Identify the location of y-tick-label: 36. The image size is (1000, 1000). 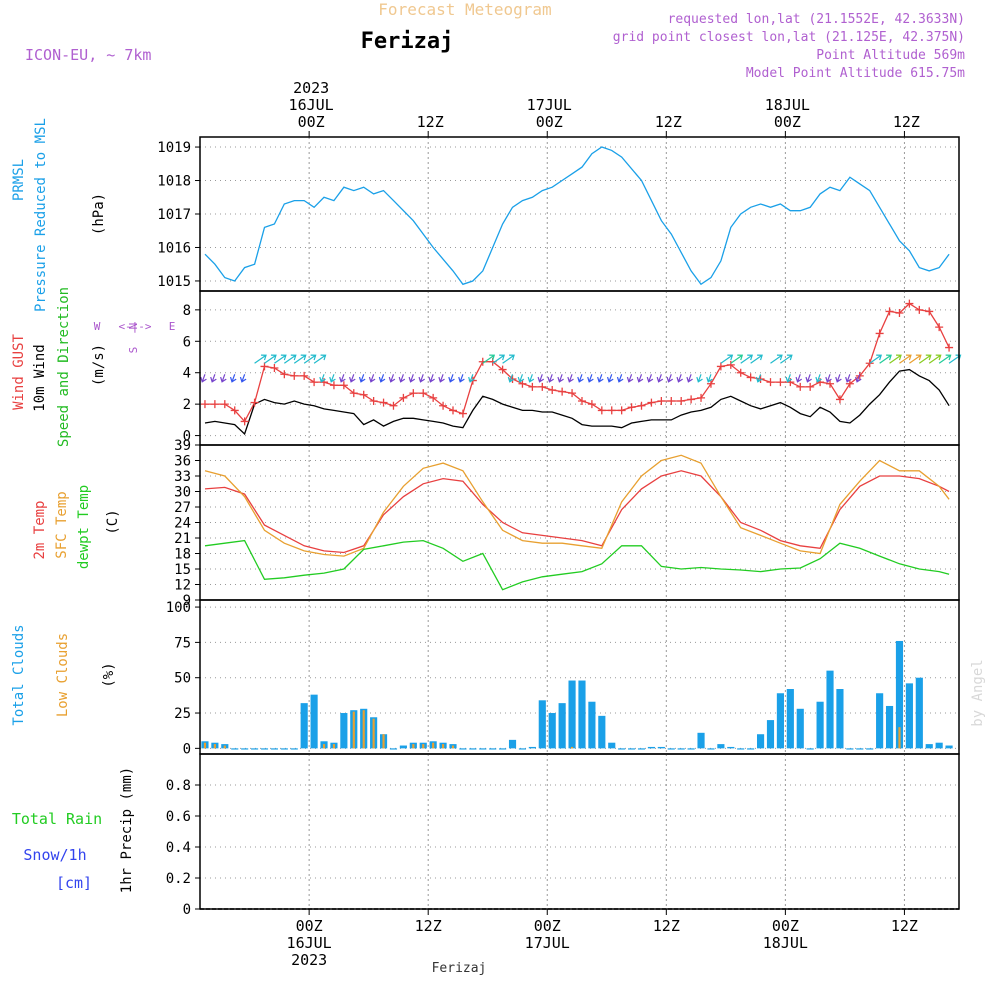
(182, 462).